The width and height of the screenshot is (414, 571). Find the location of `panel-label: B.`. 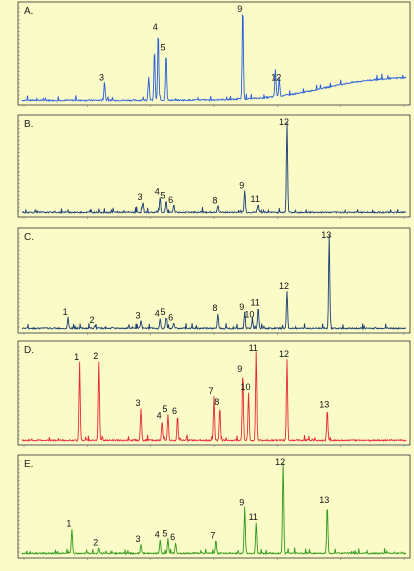

panel-label: B. is located at coordinates (28, 124).